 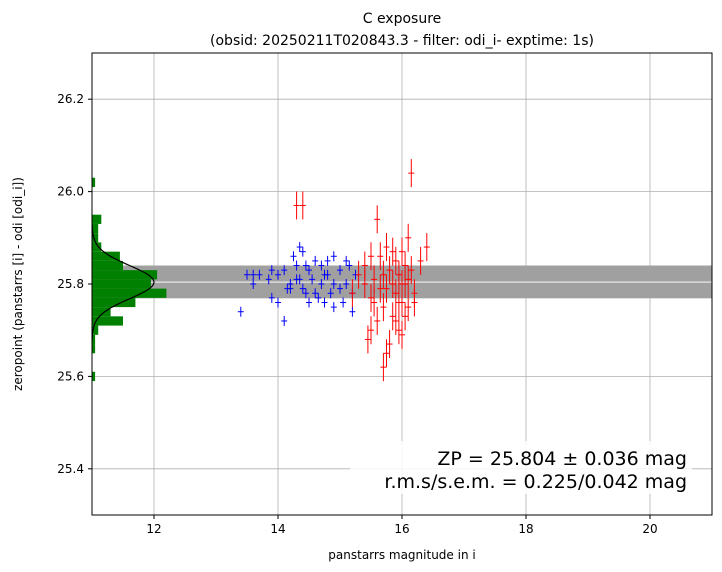 I want to click on data-points, so click(x=333, y=270).